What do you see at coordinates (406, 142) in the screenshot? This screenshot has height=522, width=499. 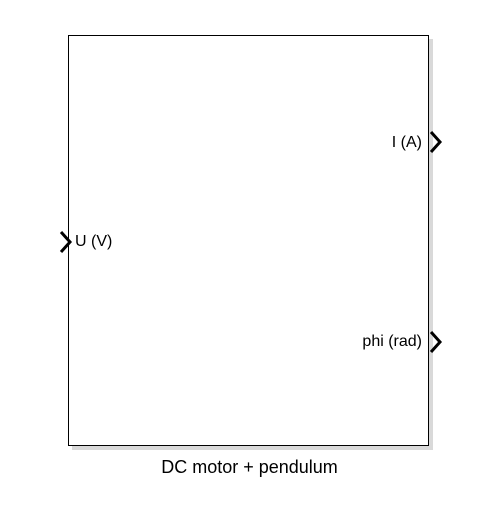 I see `output-port-label-i: I (A)` at bounding box center [406, 142].